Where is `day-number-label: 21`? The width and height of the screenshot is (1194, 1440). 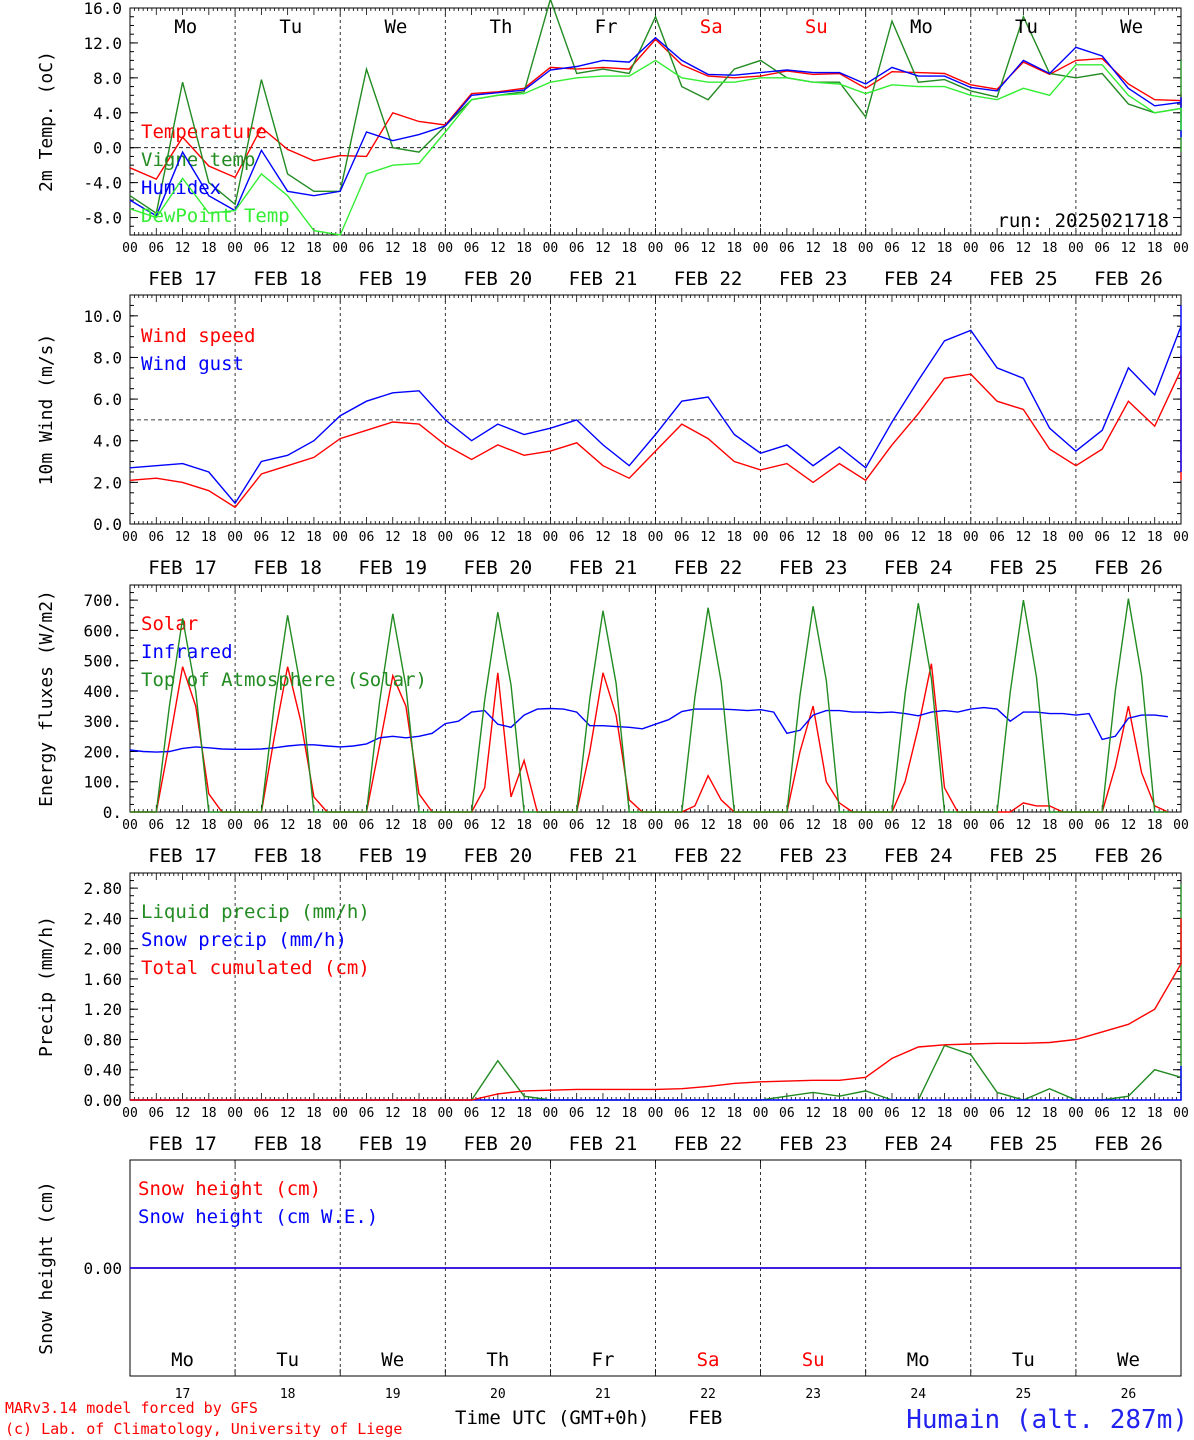
day-number-label: 21 is located at coordinates (603, 1394).